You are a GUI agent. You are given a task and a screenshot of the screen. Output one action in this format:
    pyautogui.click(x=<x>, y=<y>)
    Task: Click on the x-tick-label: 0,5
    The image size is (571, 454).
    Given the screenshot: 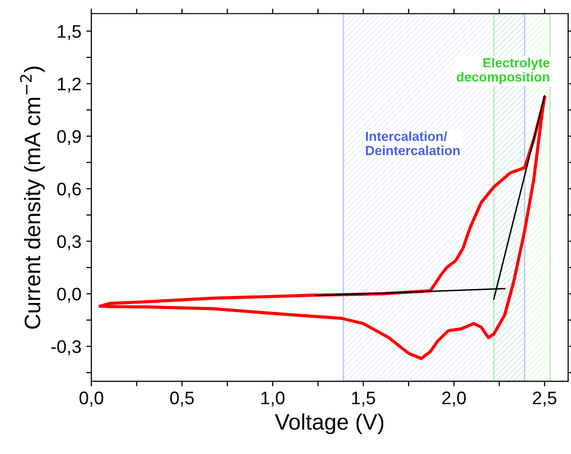 What is the action you would take?
    pyautogui.click(x=182, y=399)
    